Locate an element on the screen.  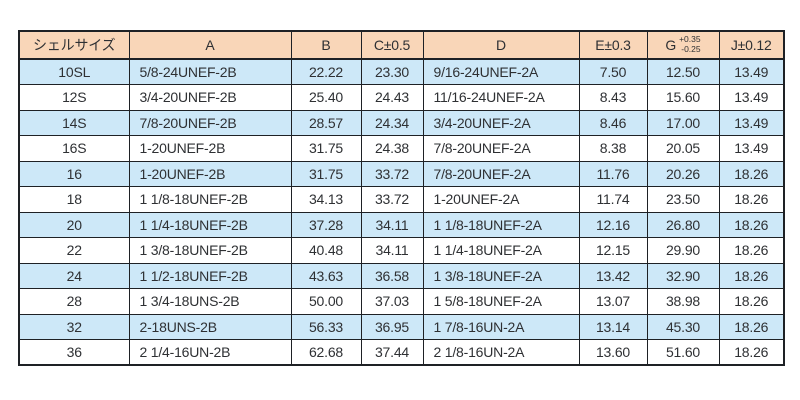
cell-g: 17.00 is located at coordinates (683, 122).